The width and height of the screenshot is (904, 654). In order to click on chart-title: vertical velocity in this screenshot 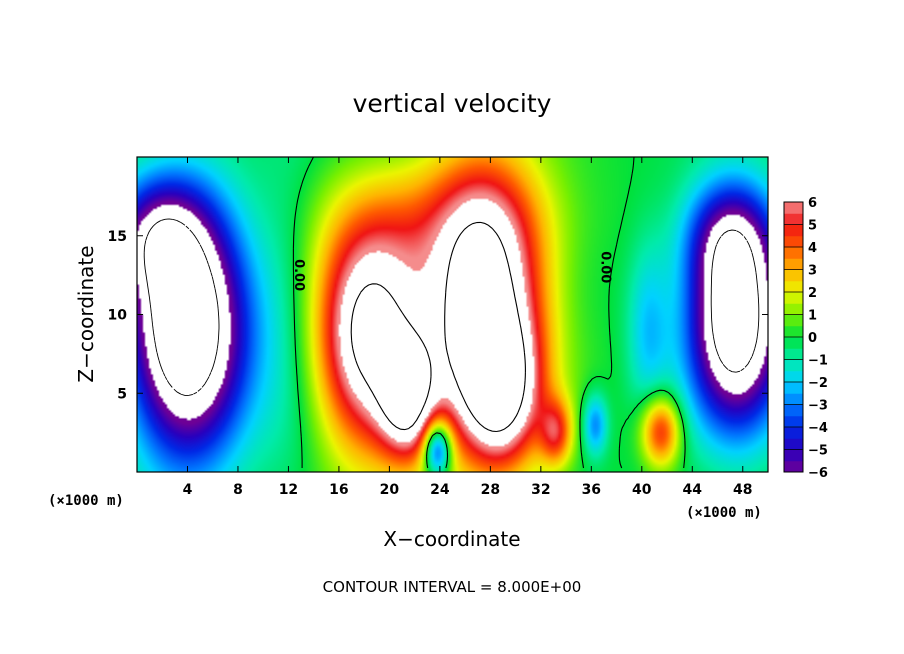, I will do `click(452, 103)`.